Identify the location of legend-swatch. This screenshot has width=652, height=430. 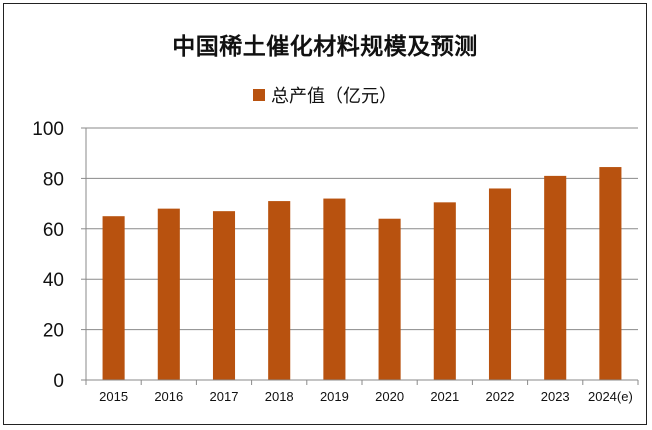
(259, 95).